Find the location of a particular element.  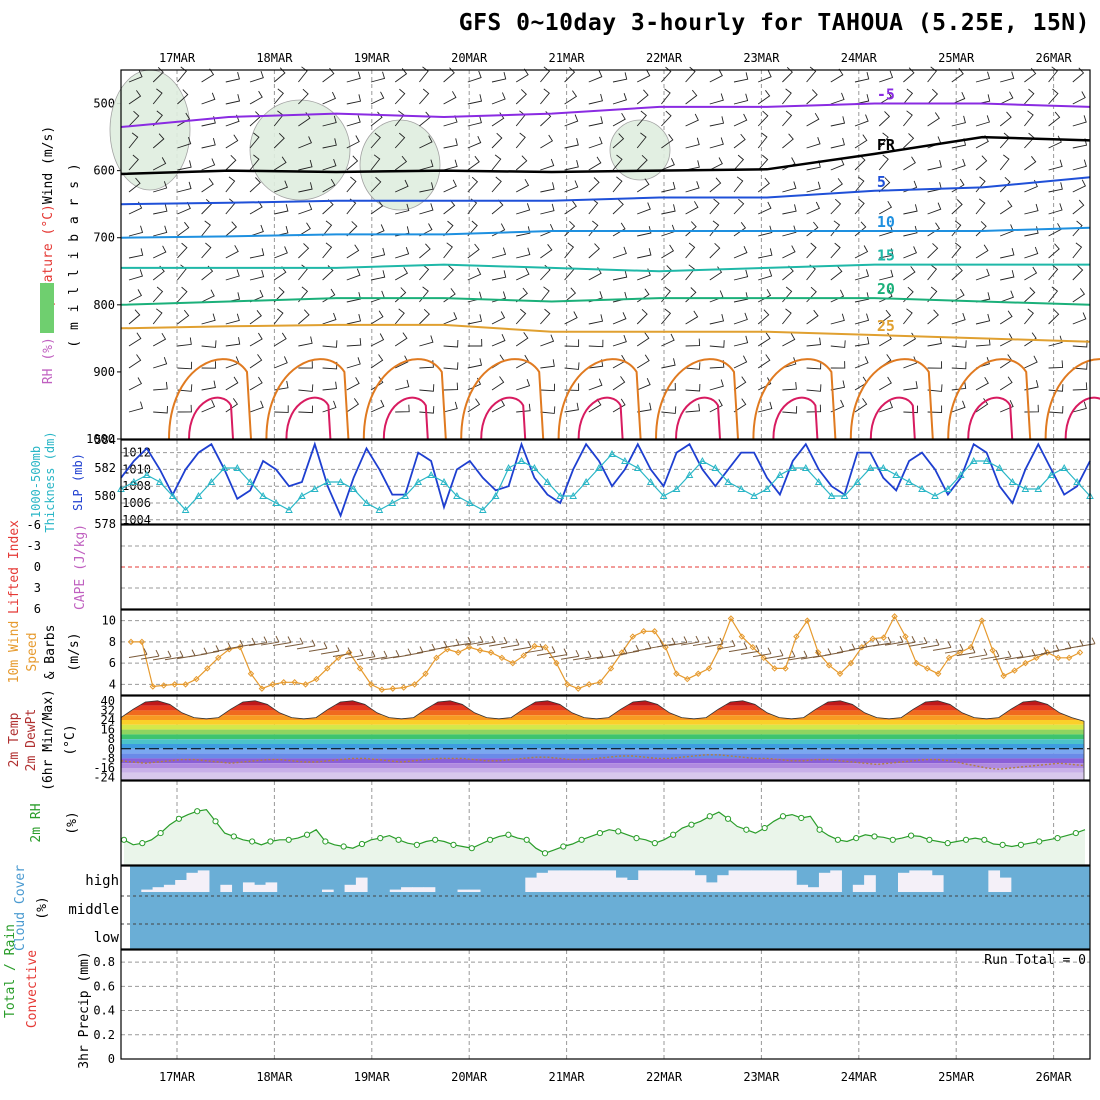

axis-label: (°C) is located at coordinates (70, 739).